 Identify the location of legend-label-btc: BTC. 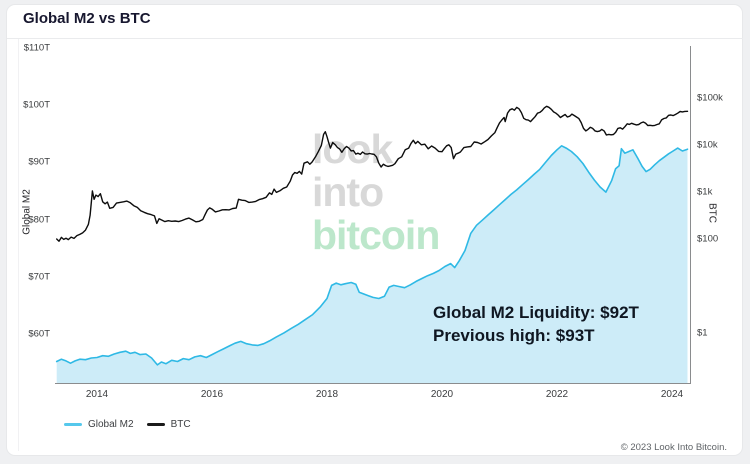
(180, 424).